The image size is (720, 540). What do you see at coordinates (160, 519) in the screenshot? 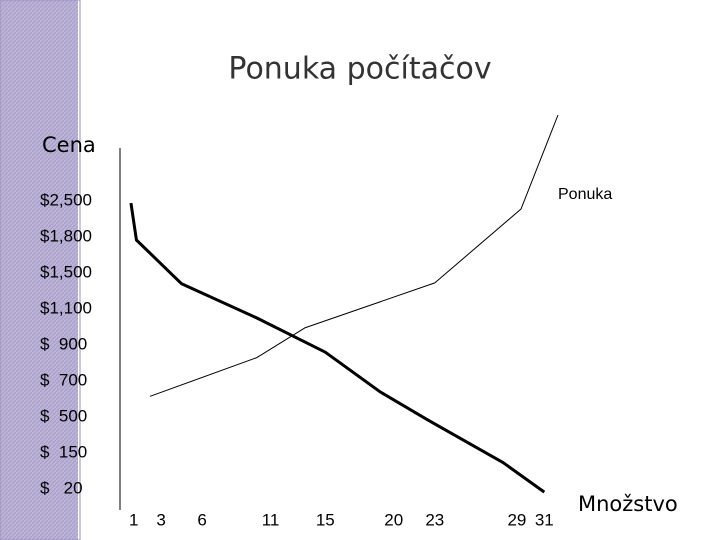
I see `x-tick-label: 3` at bounding box center [160, 519].